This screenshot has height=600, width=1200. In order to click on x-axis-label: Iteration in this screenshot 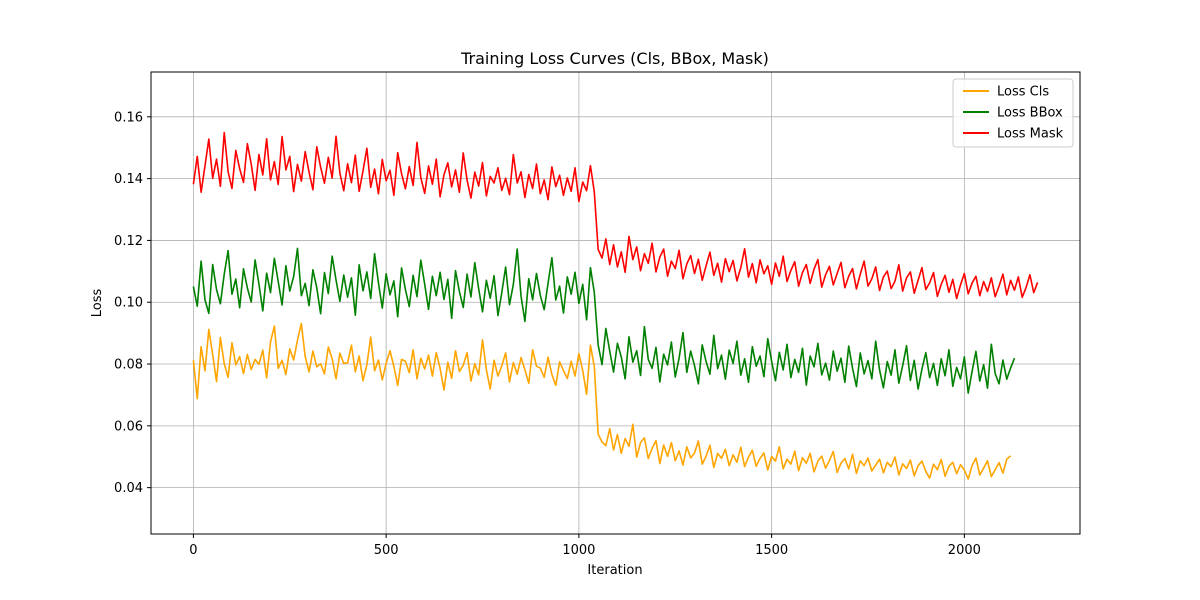, I will do `click(614, 570)`.